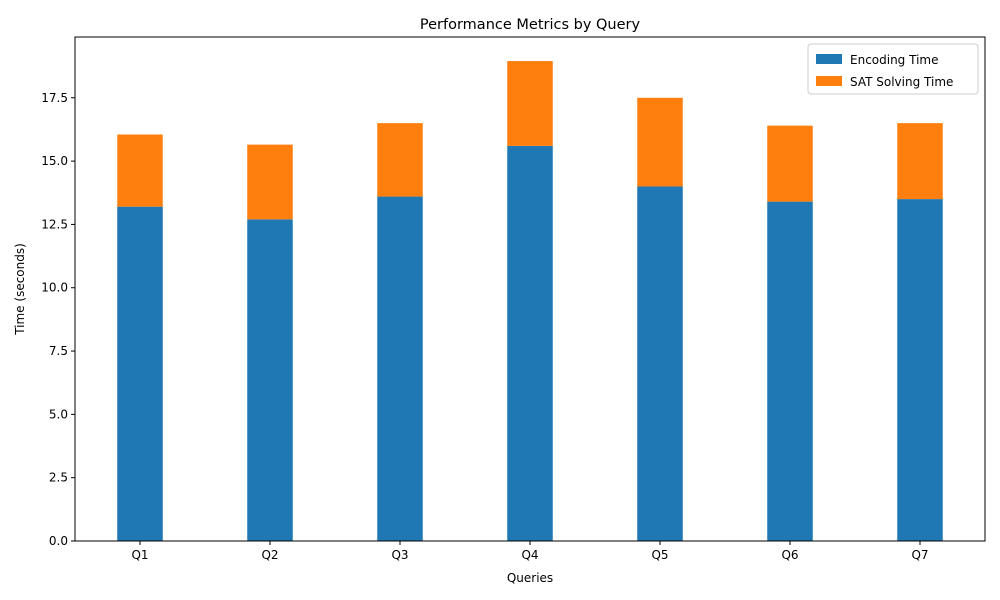  Describe the element at coordinates (58, 414) in the screenshot. I see `y-tick-label: 5.0` at that location.